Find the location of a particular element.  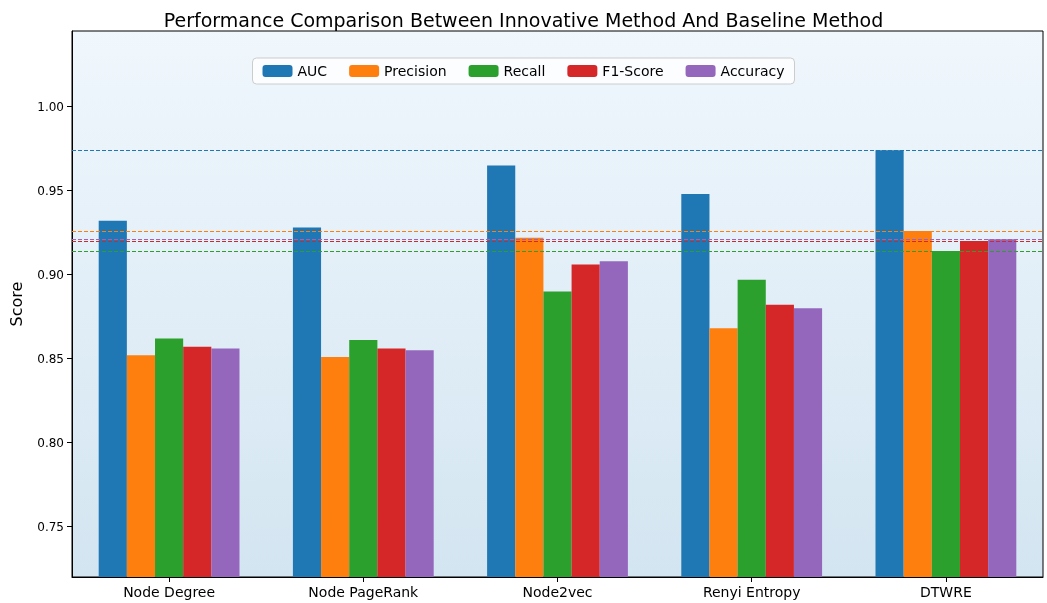

y-axis-title: Score is located at coordinates (16, 304).